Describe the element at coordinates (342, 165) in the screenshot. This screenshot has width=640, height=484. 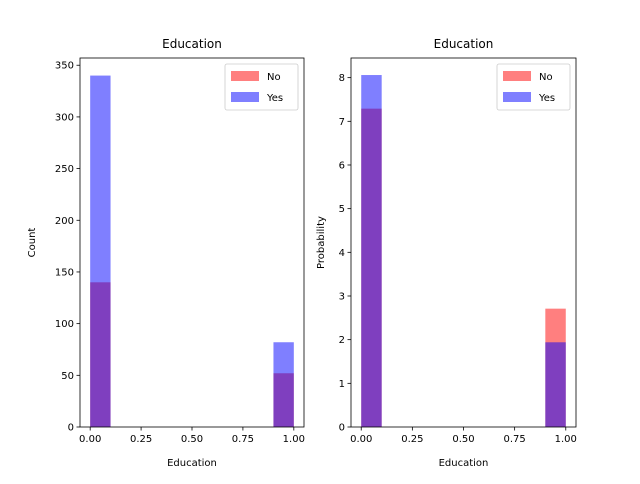
I see `y-tick-label: 6` at that location.